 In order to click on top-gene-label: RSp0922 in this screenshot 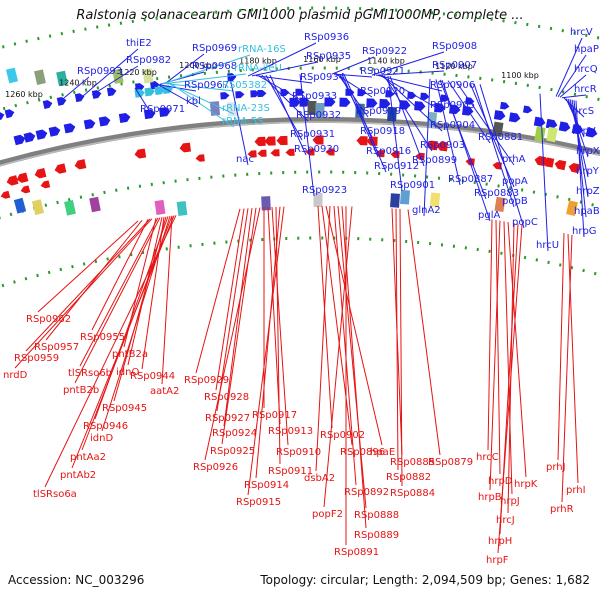, I will do `click(384, 51)`.